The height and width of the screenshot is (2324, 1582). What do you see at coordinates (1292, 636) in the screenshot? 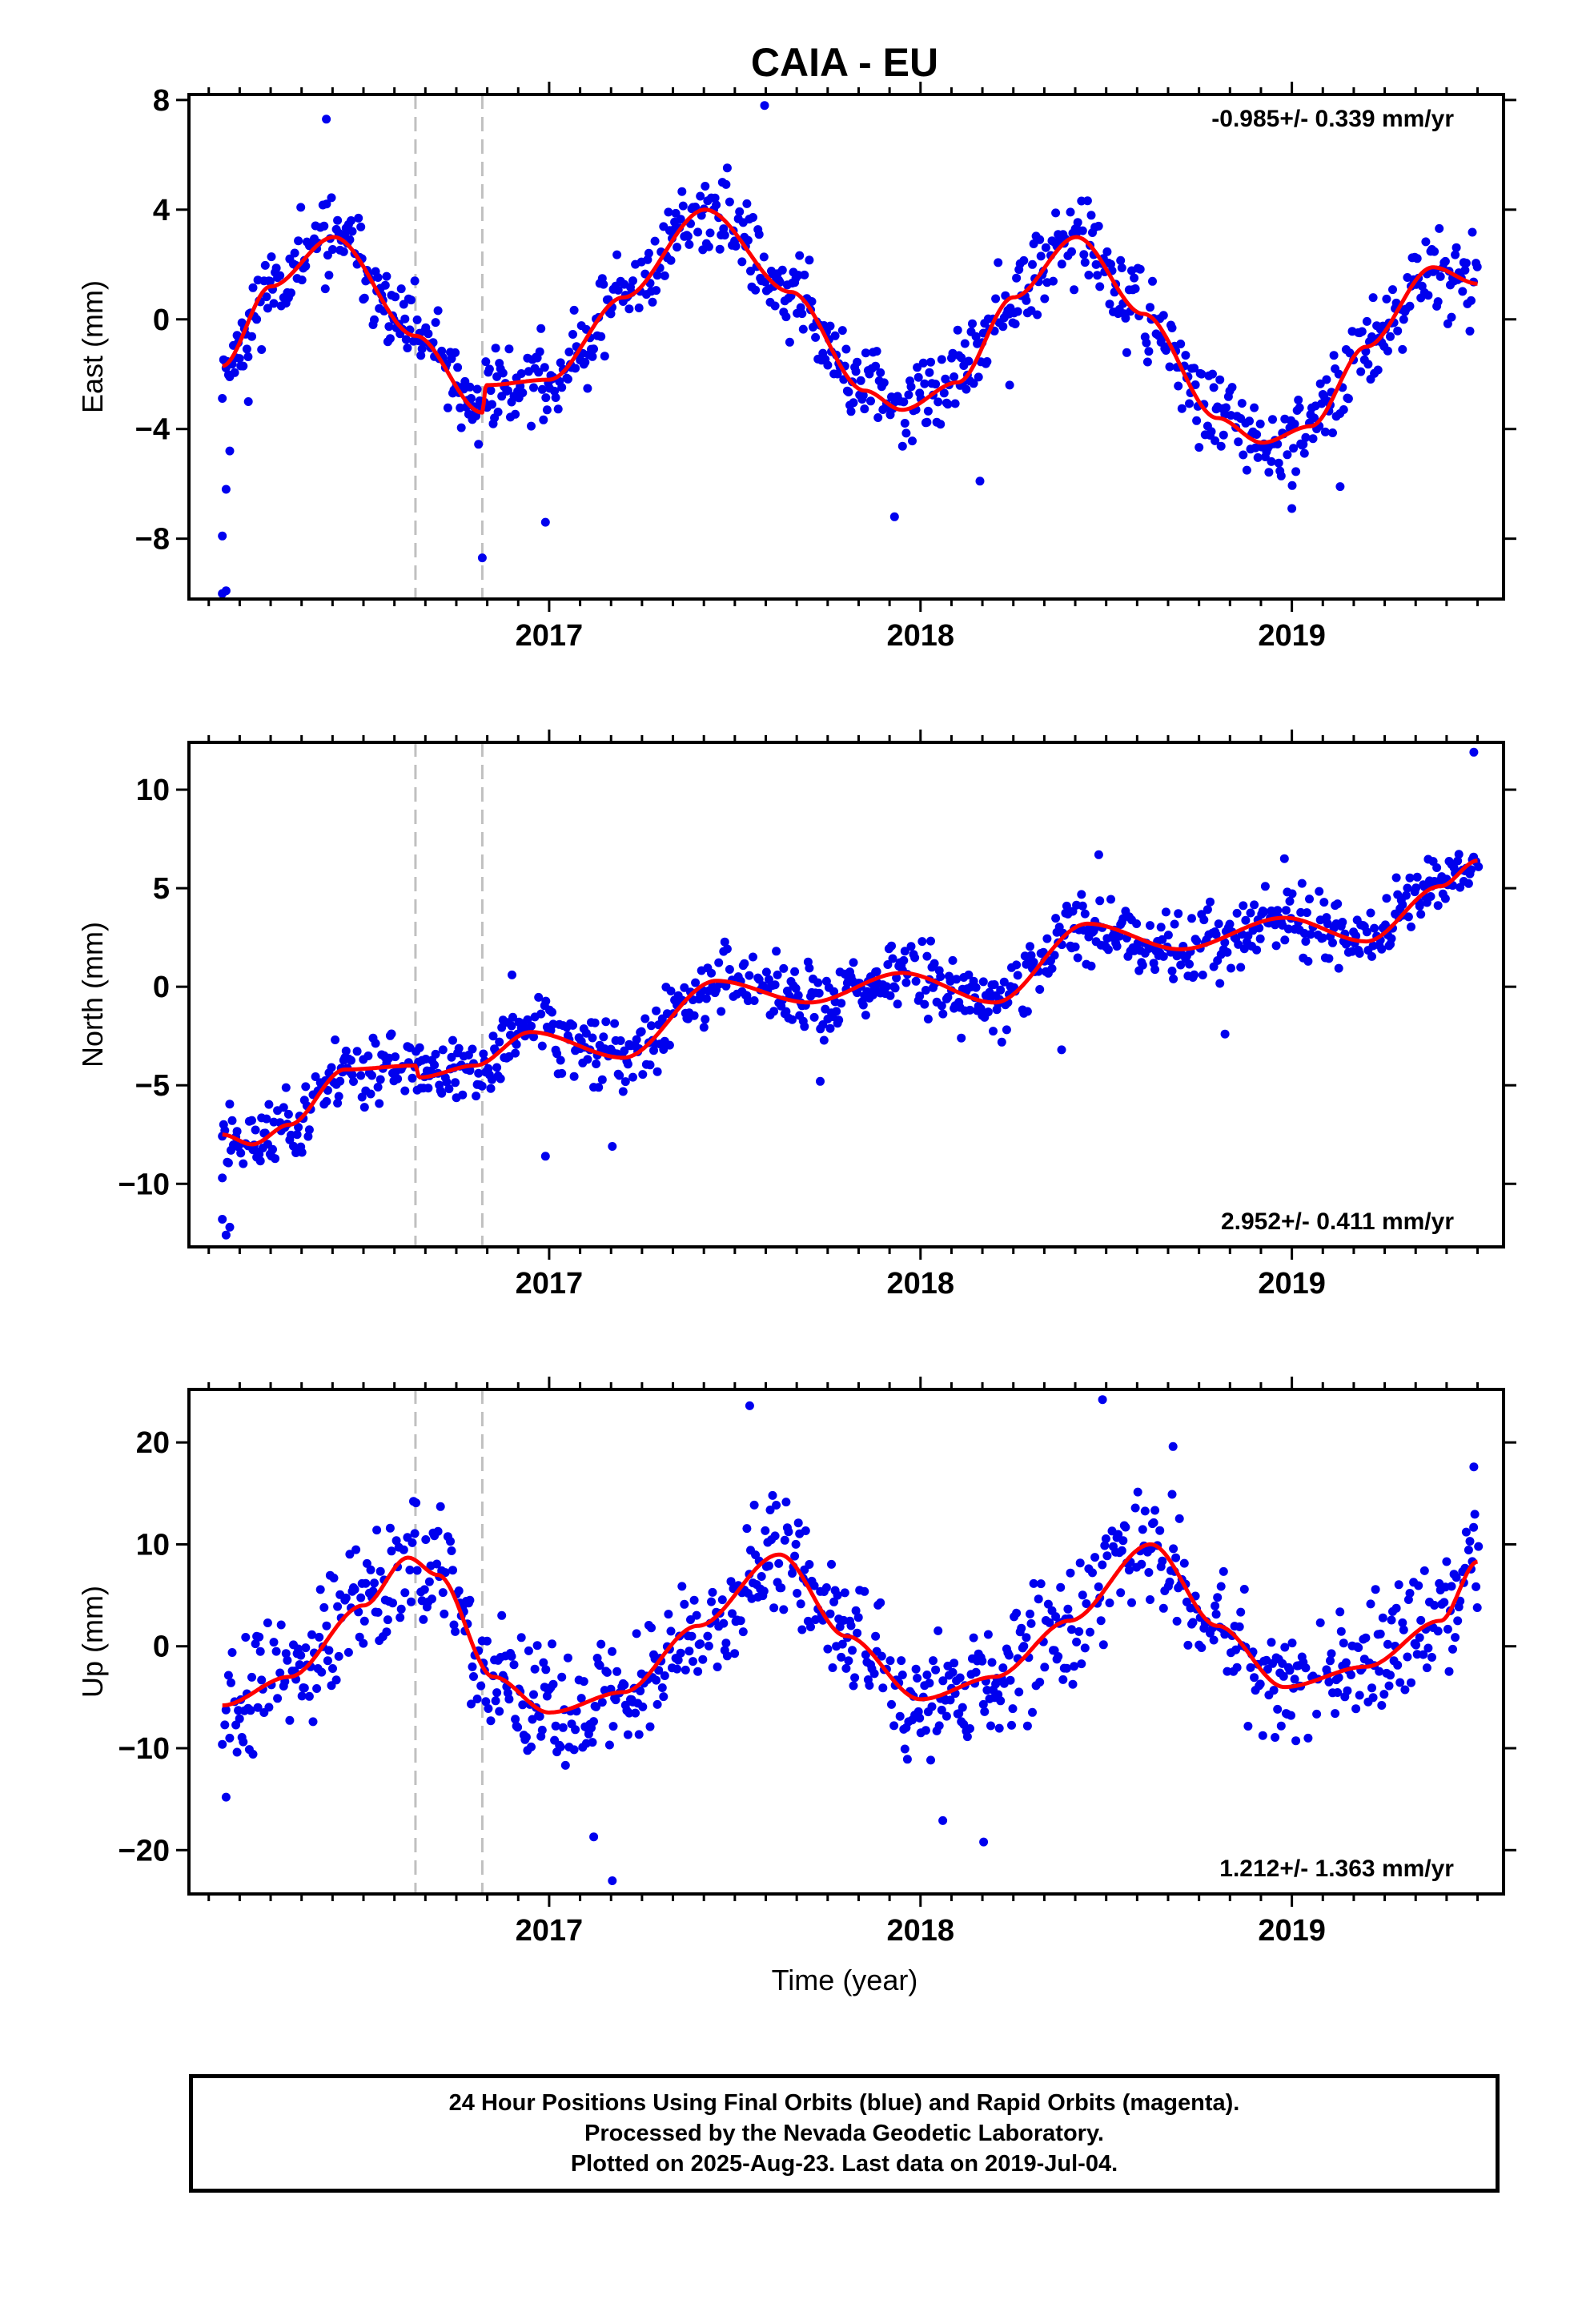
I see `x-tick-label: 2019` at bounding box center [1292, 636].